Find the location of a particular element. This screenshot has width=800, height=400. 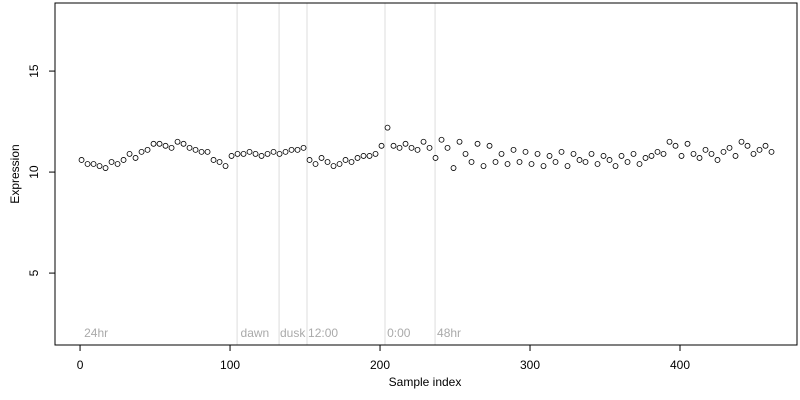

y-tick-label: 5 is located at coordinates (34, 272).